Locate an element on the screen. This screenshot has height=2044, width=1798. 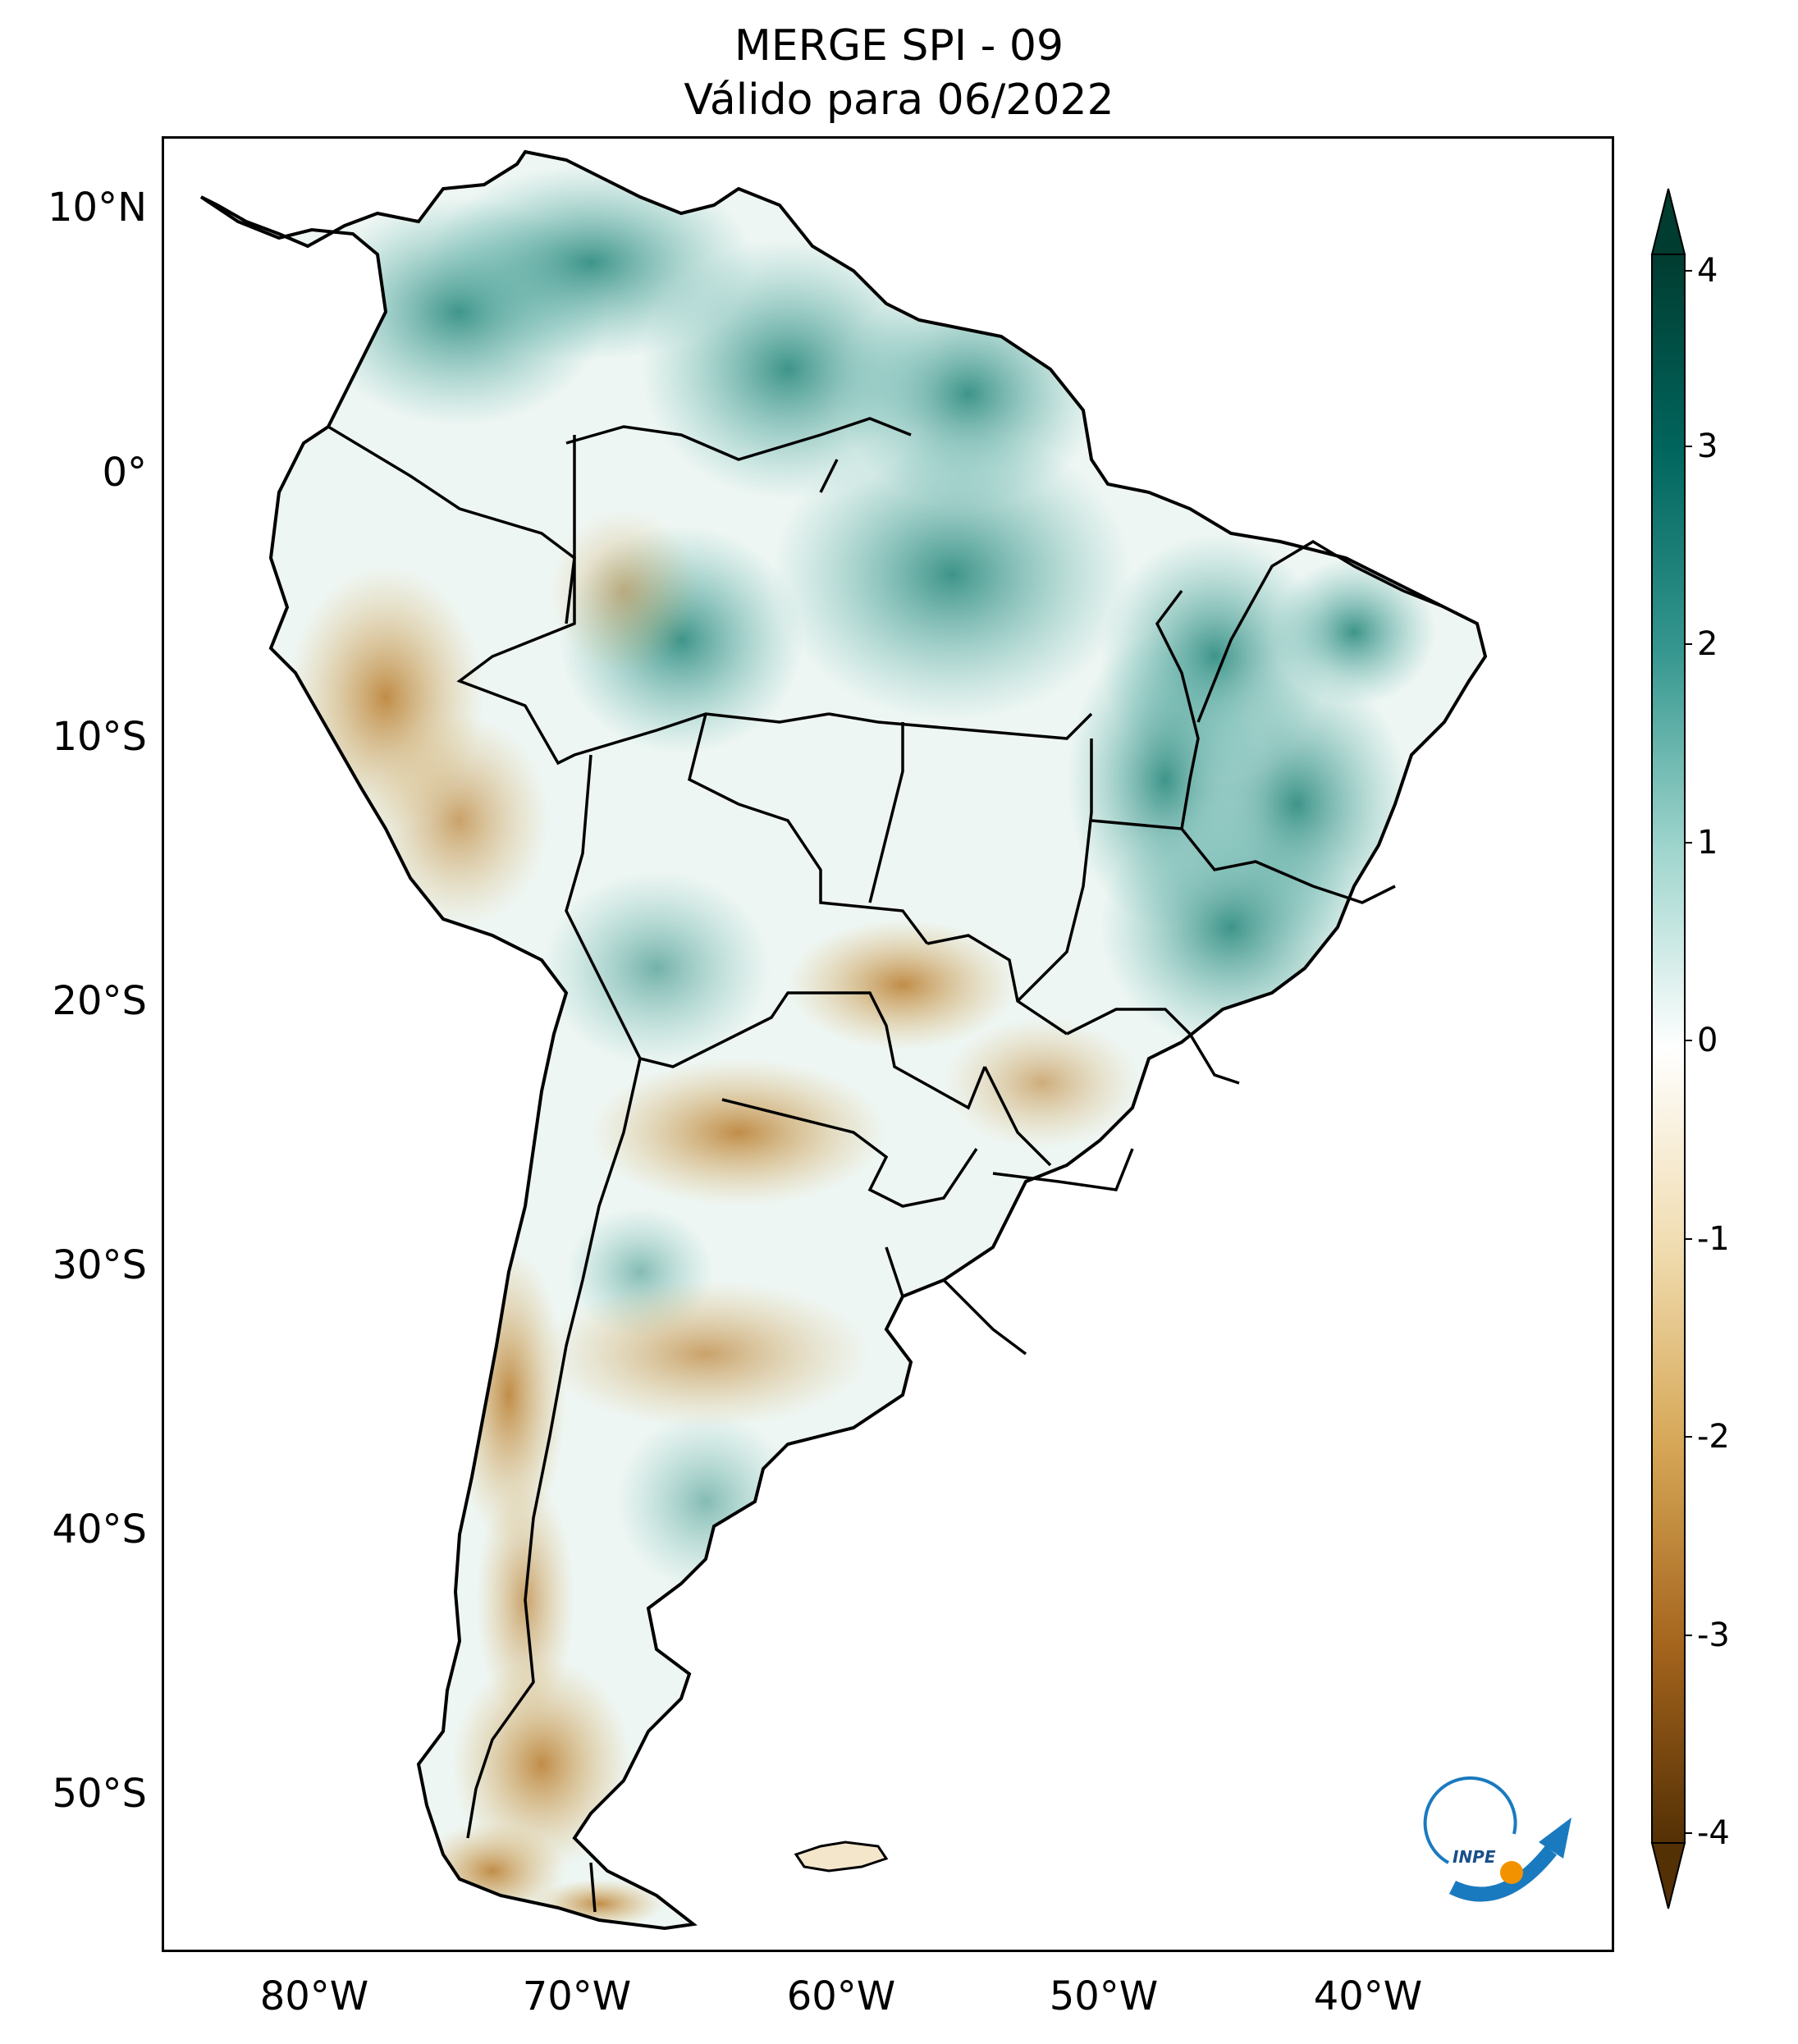
colorbar-tick-m3: -3 is located at coordinates (1713, 1635).